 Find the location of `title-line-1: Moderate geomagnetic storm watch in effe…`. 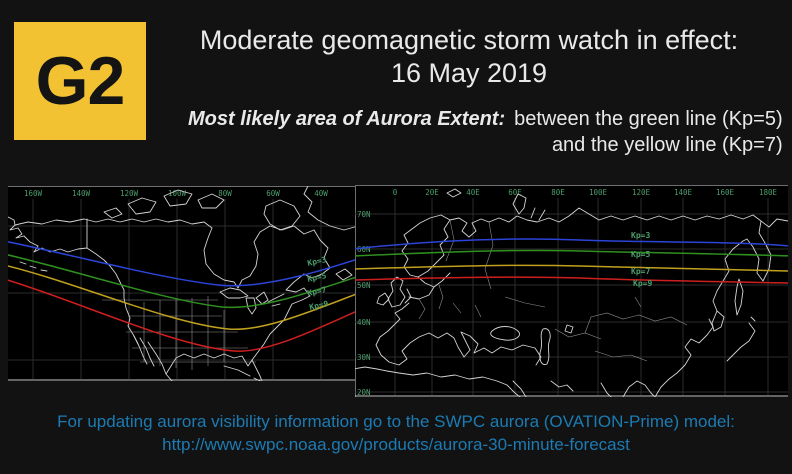

title-line-1: Moderate geomagnetic storm watch in effe… is located at coordinates (469, 40).